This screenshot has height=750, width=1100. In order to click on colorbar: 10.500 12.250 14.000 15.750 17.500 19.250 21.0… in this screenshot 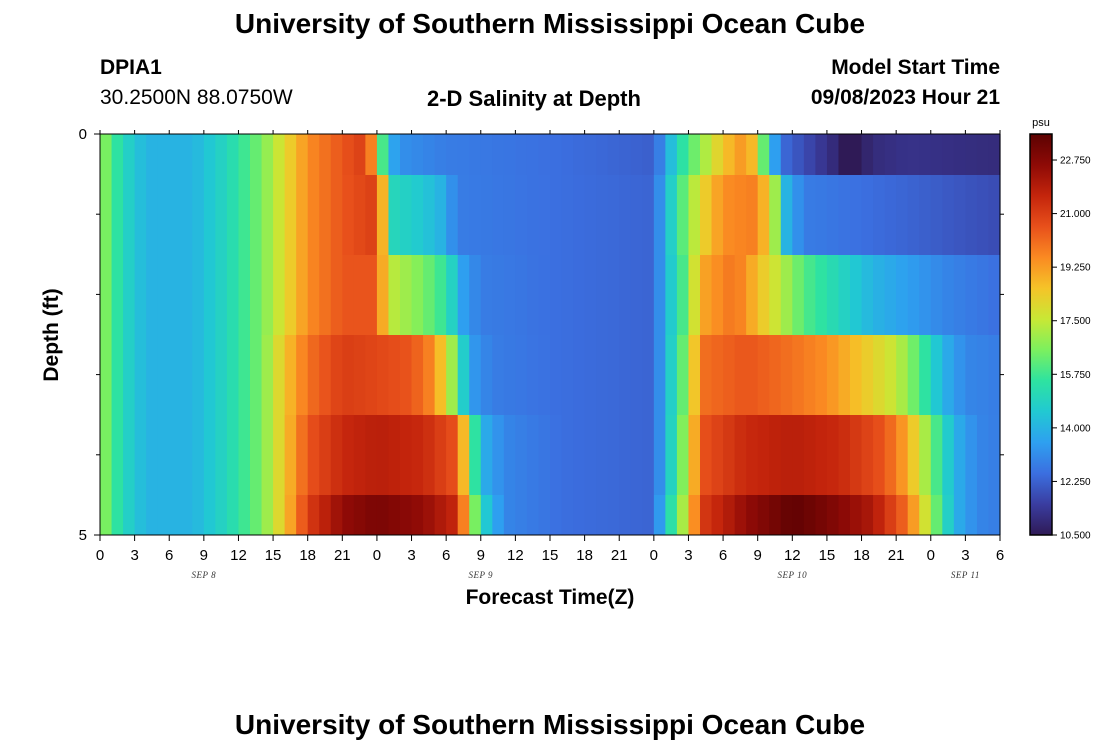, I will do `click(1060, 337)`.